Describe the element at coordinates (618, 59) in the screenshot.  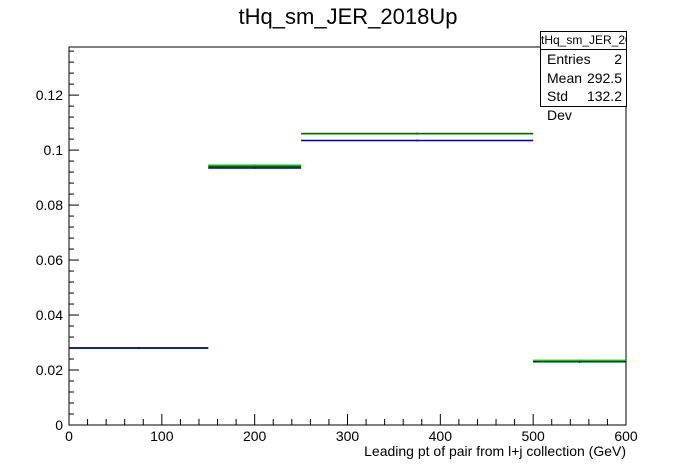
I see `stats-entries-value: 2` at that location.